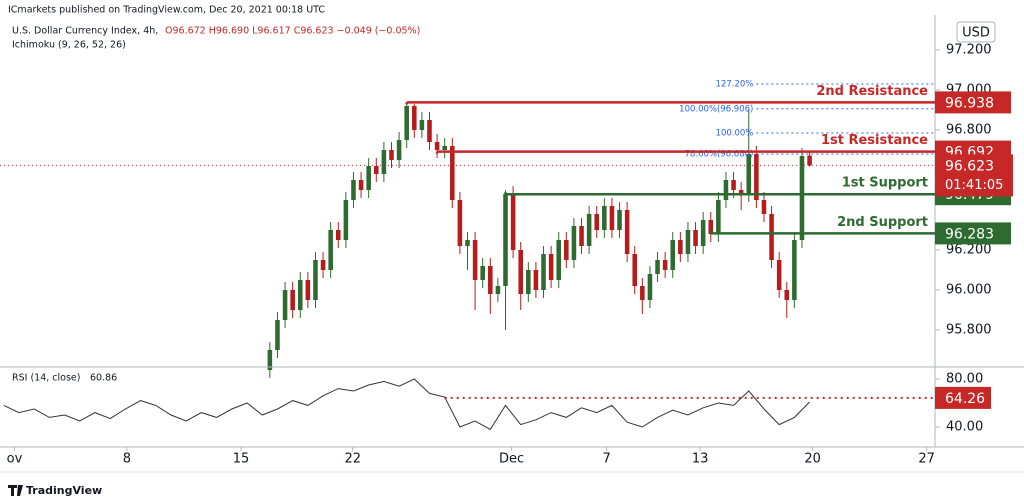  What do you see at coordinates (700, 459) in the screenshot?
I see `x-tick-label: 13` at bounding box center [700, 459].